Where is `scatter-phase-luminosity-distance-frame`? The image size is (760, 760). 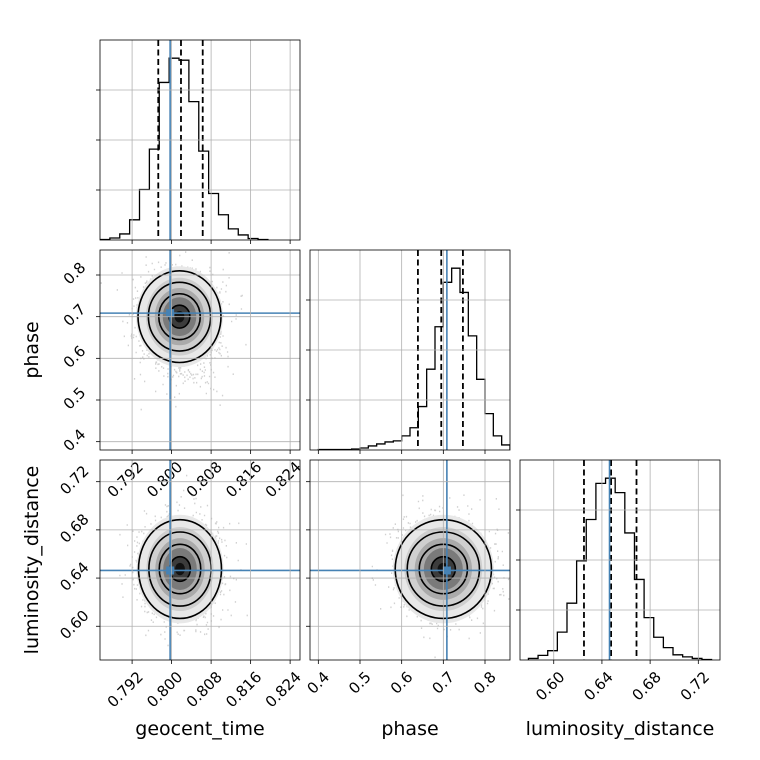
scatter-phase-luminosity-distance-frame is located at coordinates (410, 560).